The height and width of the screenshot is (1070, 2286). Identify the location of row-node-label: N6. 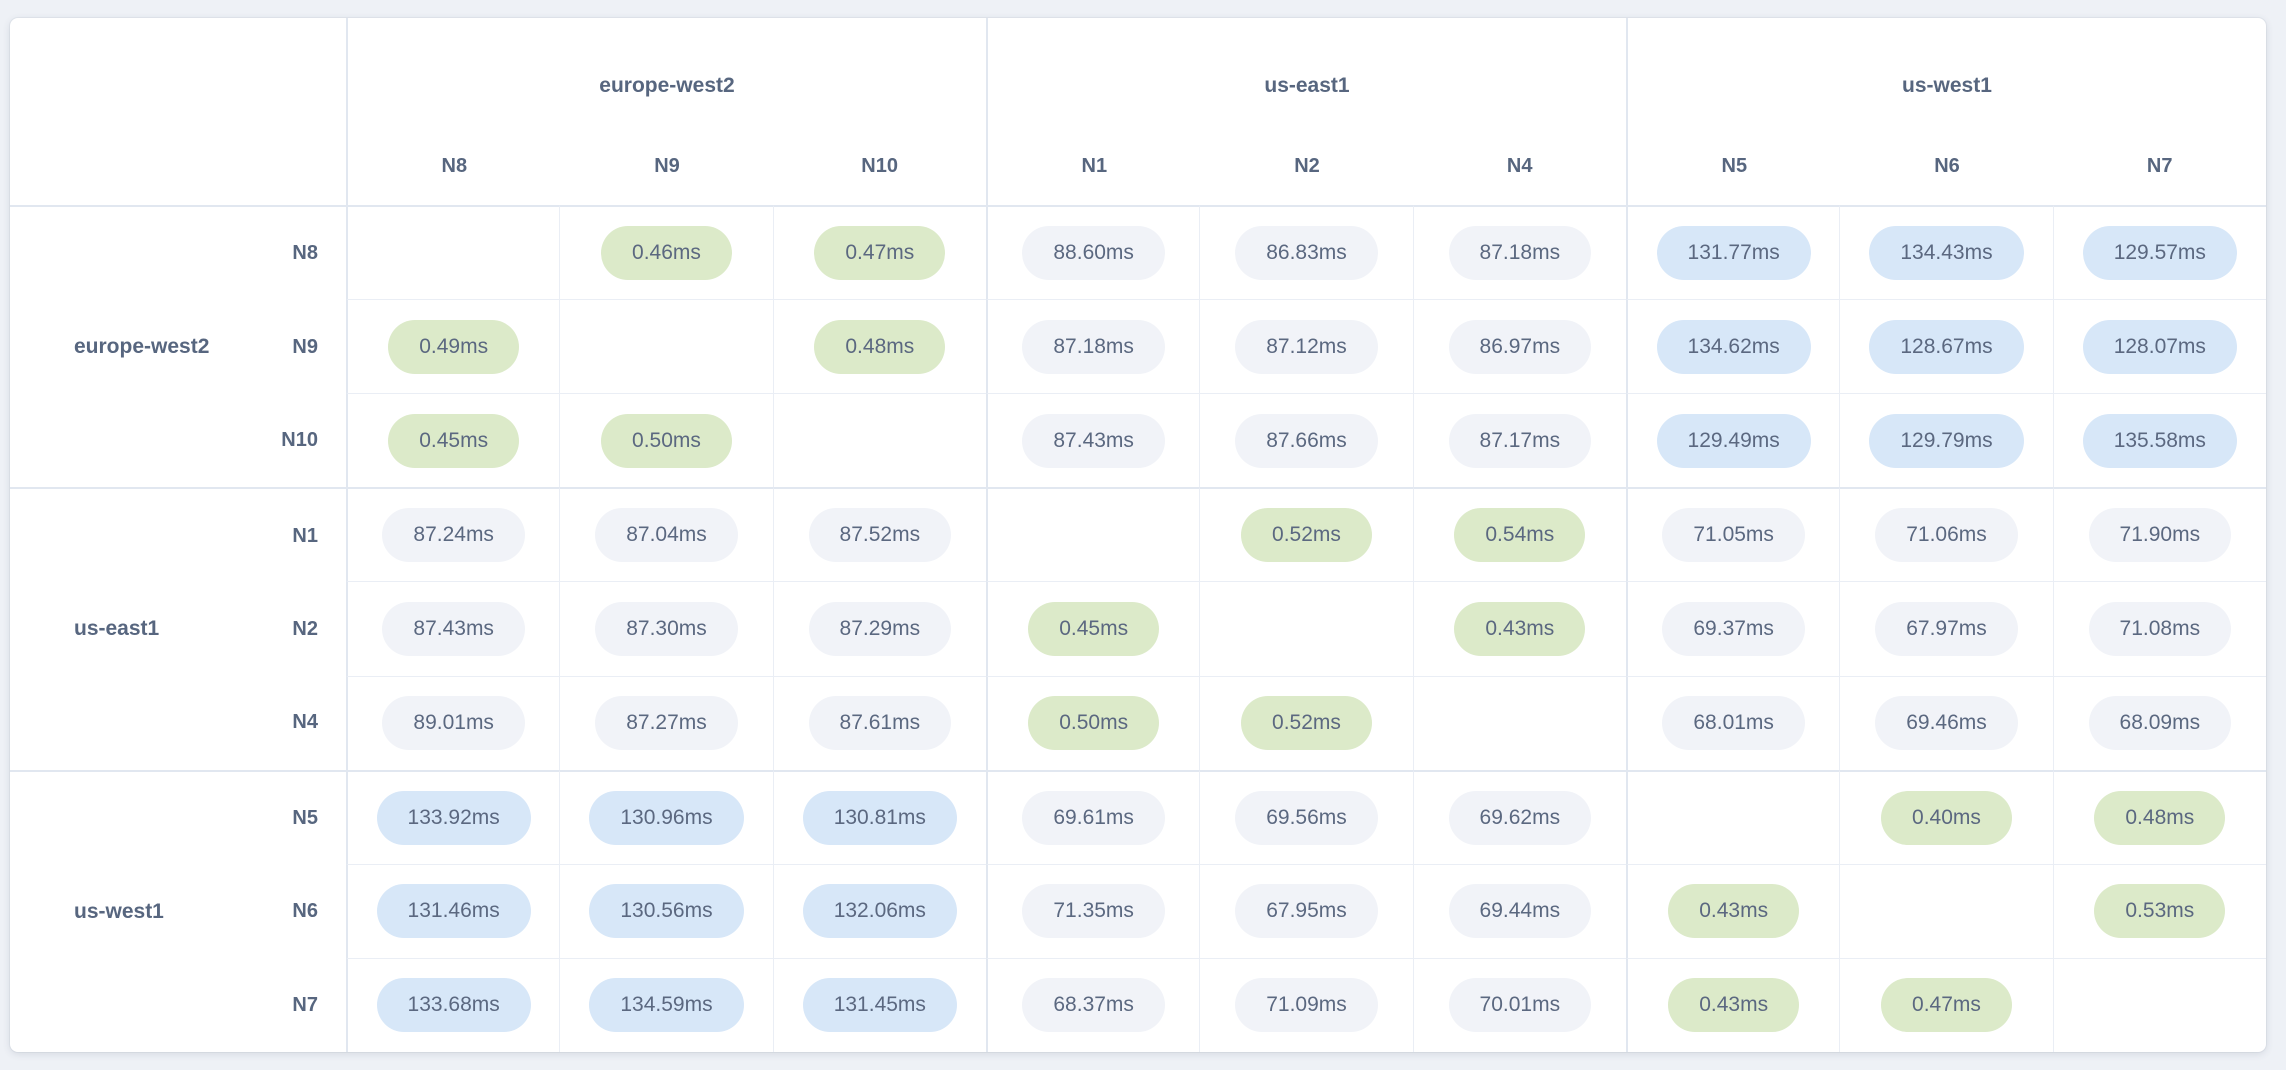
(305, 911).